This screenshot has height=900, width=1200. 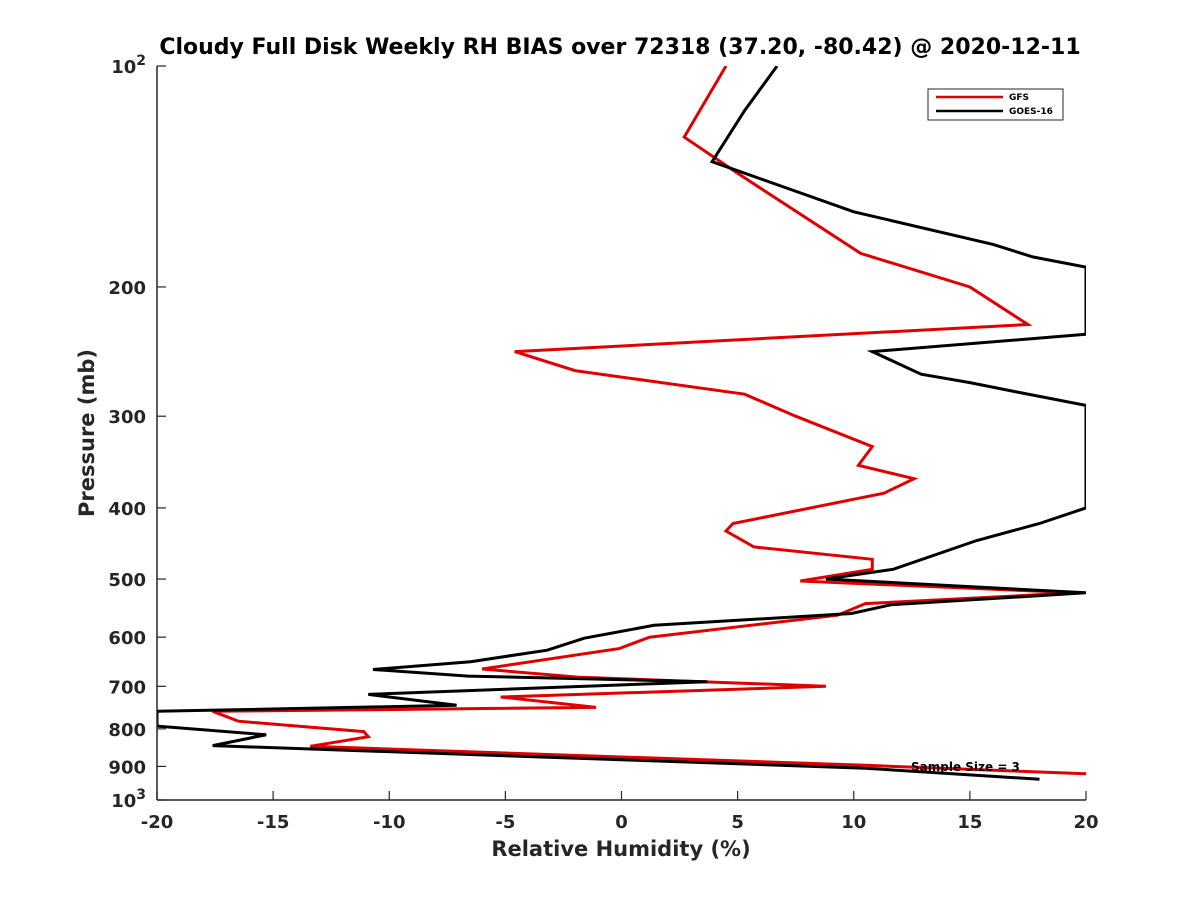 I want to click on y-tick-label: 300, so click(x=127, y=417).